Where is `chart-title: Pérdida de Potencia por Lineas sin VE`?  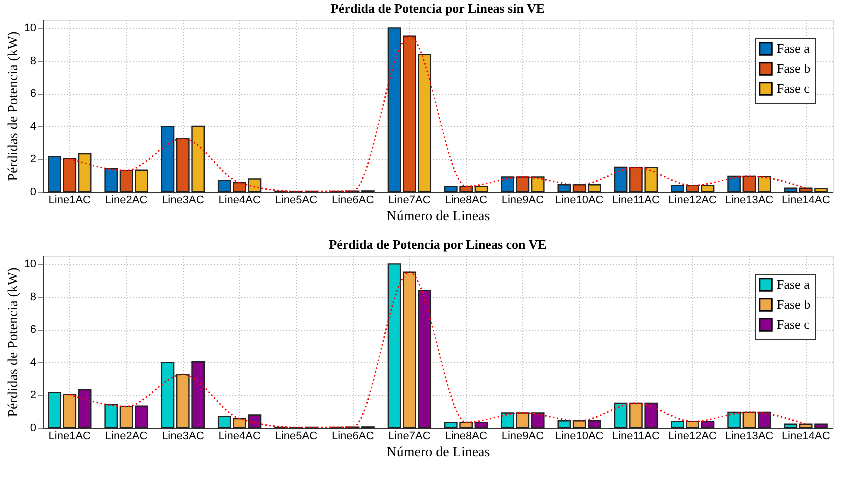 chart-title: Pérdida de Potencia por Lineas sin VE is located at coordinates (438, 8).